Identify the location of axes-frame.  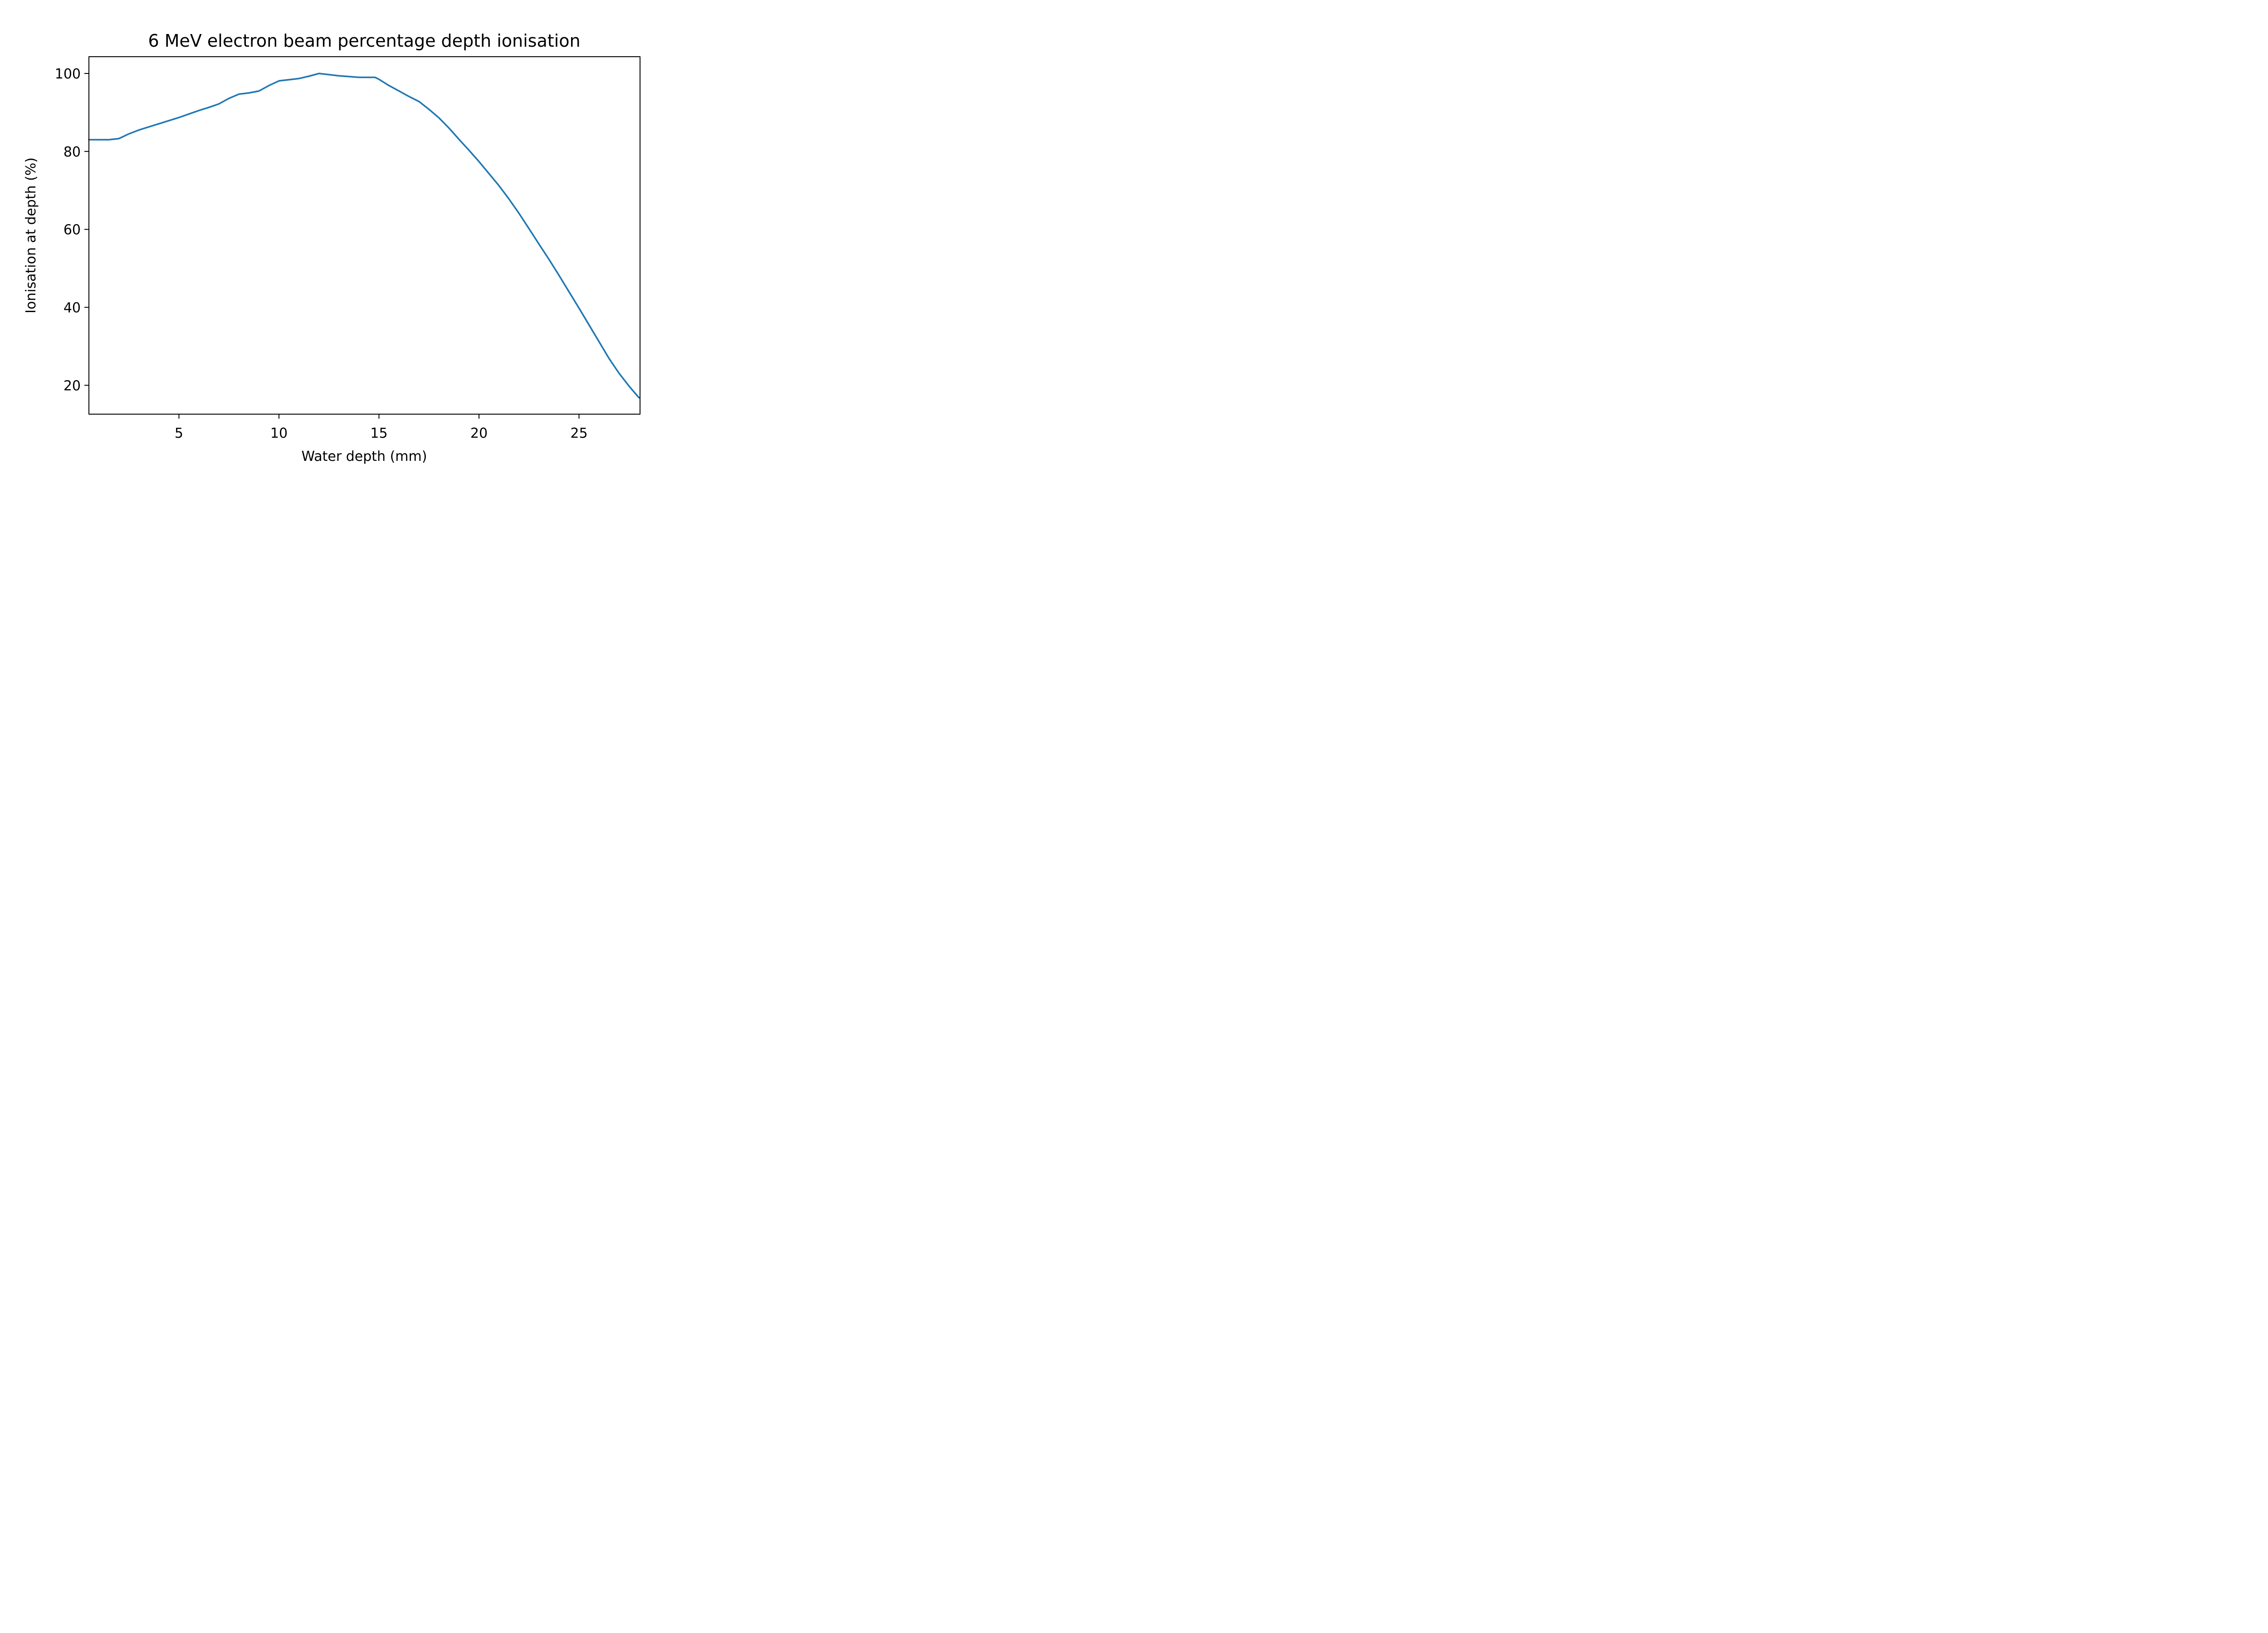
(364, 236).